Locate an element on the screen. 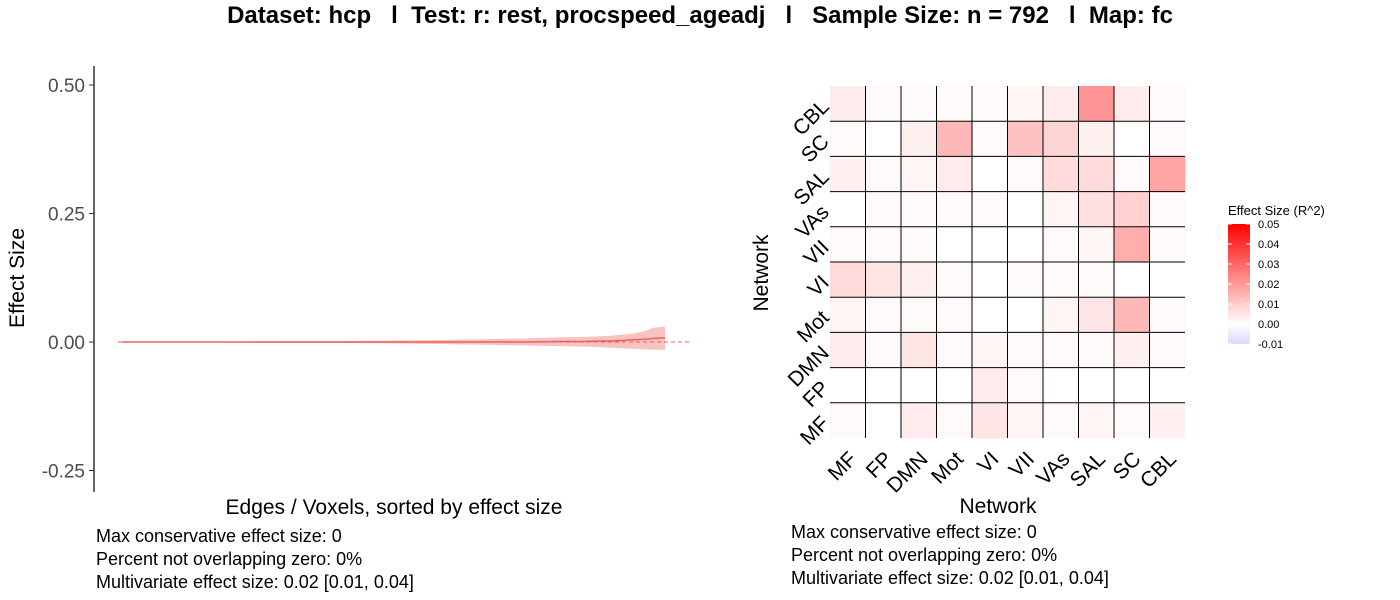  heatmap-x-tick-label: VAs is located at coordinates (1053, 469).